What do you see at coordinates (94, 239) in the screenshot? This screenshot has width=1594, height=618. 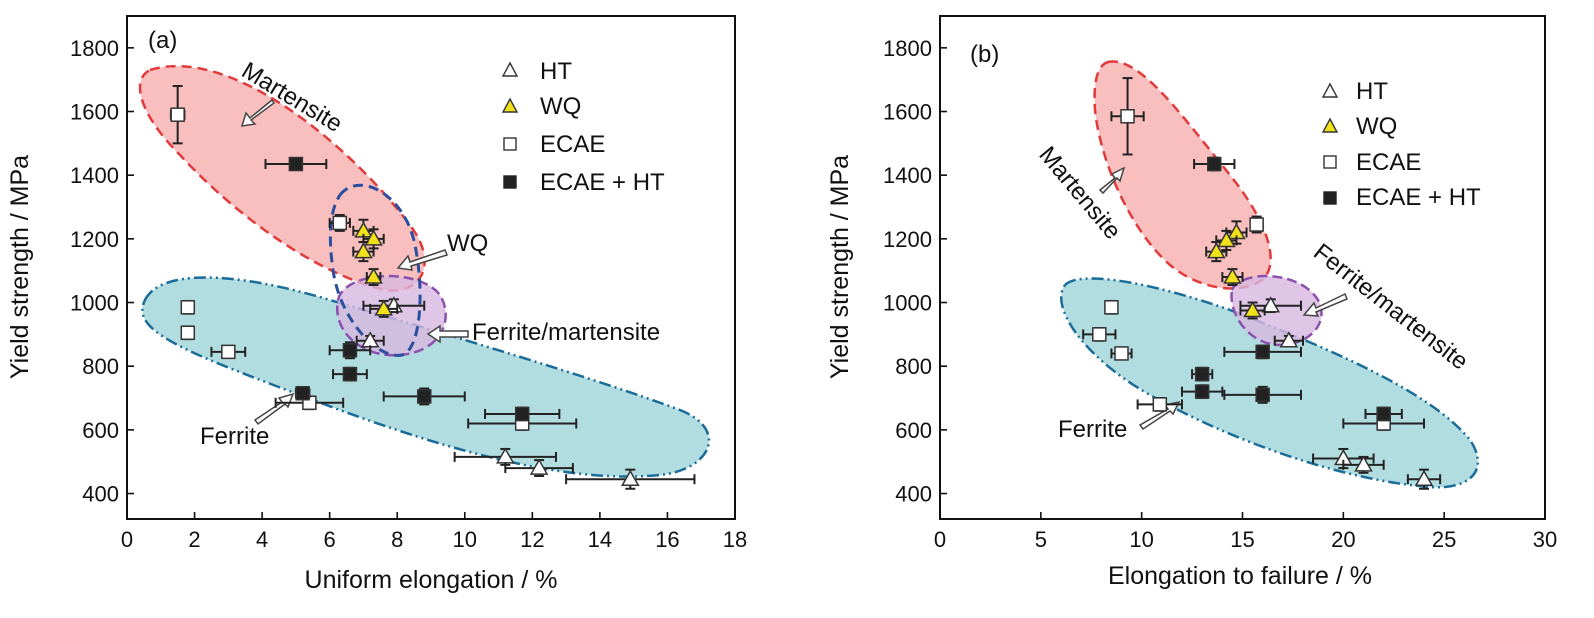 I see `y-tick-label-a-4: 1200` at bounding box center [94, 239].